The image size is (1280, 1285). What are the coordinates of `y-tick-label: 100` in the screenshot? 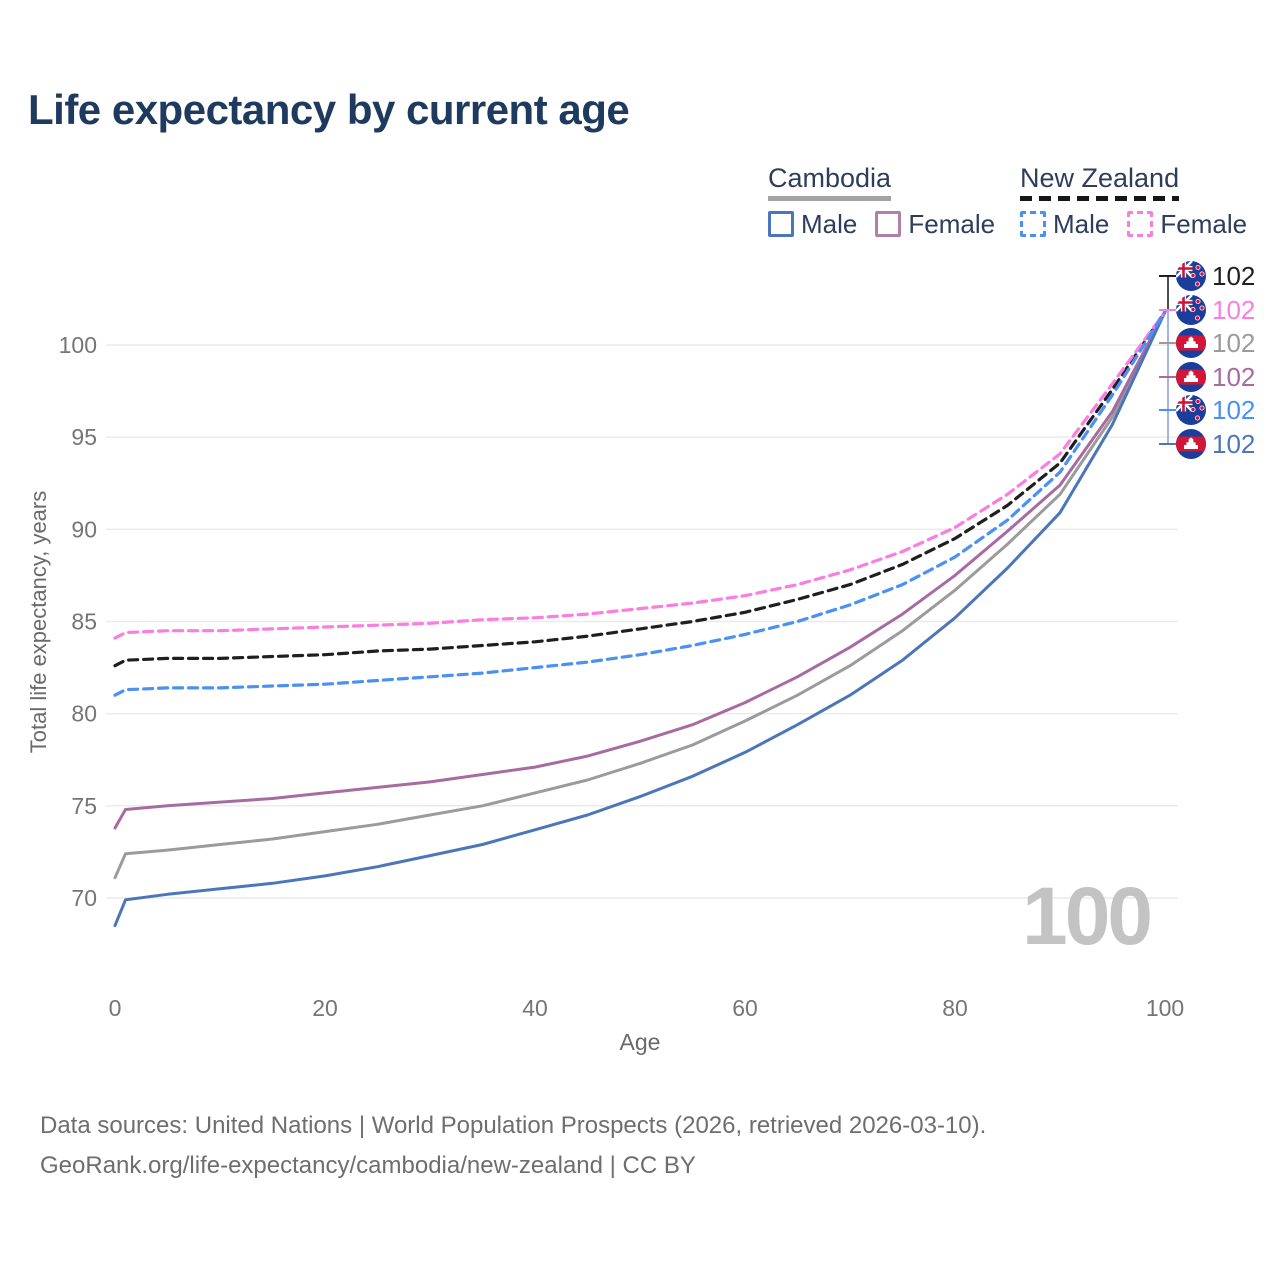 It's located at (78, 345).